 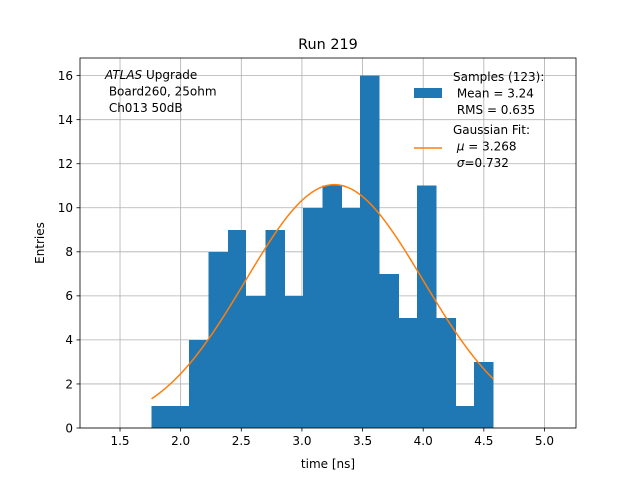 What do you see at coordinates (328, 45) in the screenshot?
I see `chart-title: Run 219` at bounding box center [328, 45].